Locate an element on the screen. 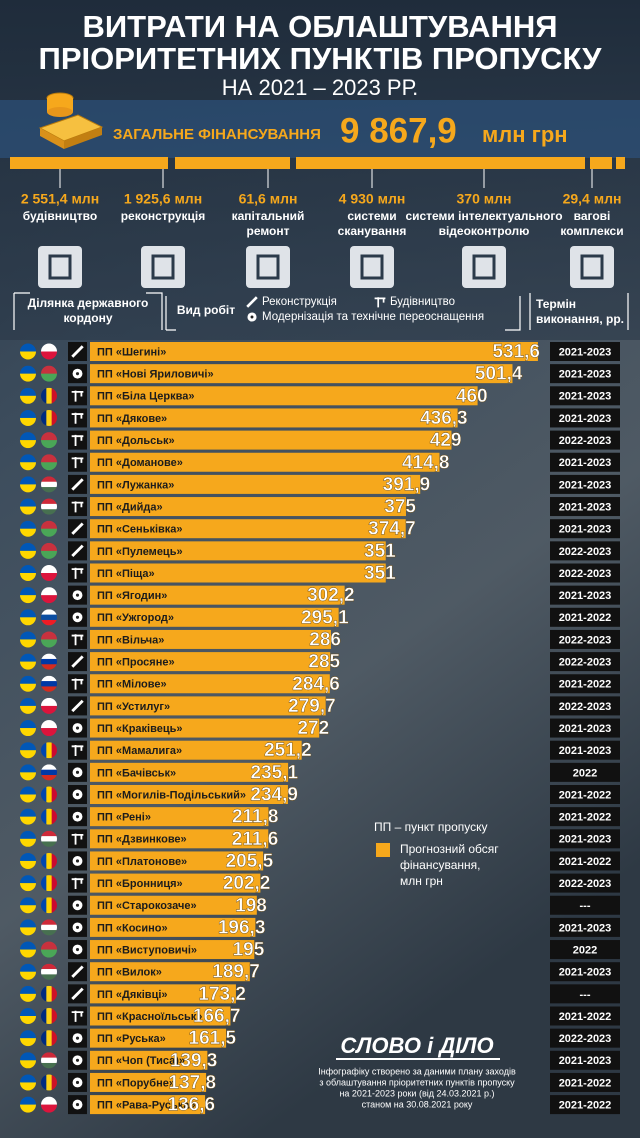 The height and width of the screenshot is (1138, 640). bar-category: ПП «Ужгород» is located at coordinates (135, 618).